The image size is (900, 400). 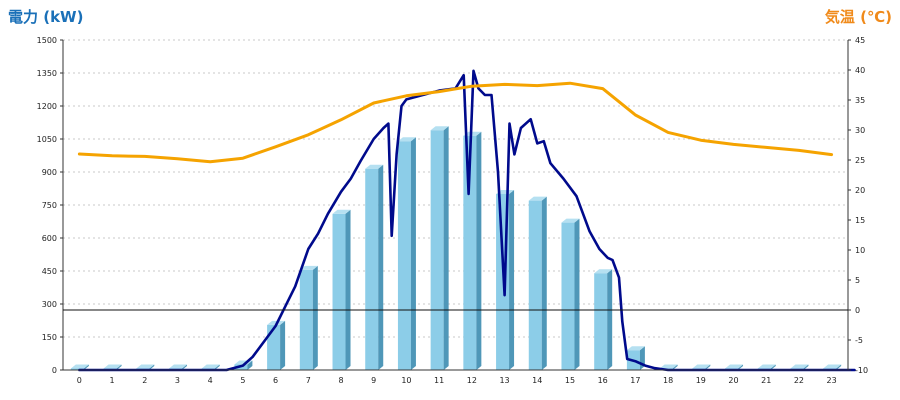 What do you see at coordinates (701, 380) in the screenshot?
I see `x-tick-label: 19` at bounding box center [701, 380].